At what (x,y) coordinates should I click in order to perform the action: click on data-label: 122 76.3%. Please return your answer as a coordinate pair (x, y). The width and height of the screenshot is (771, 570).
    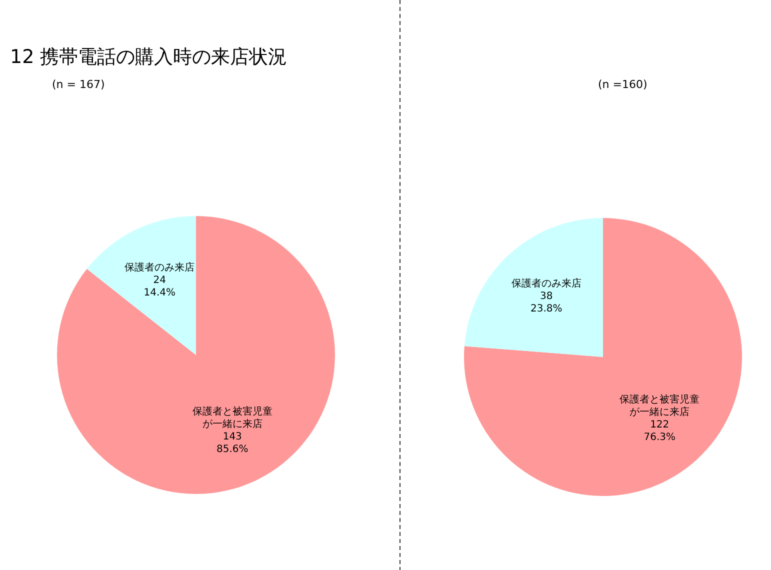
    Looking at the image, I should click on (660, 430).